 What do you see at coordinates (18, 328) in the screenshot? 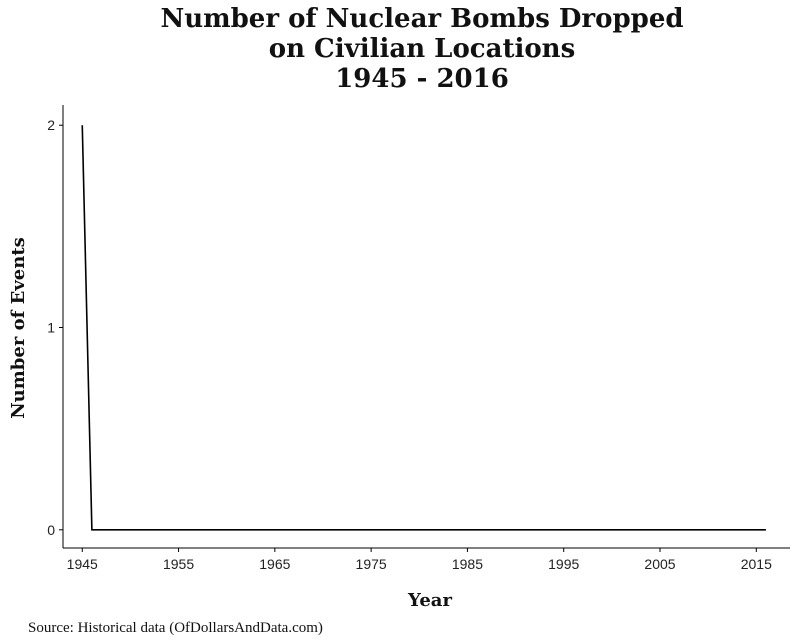
I see `y-axis-title: Number of Events` at bounding box center [18, 328].